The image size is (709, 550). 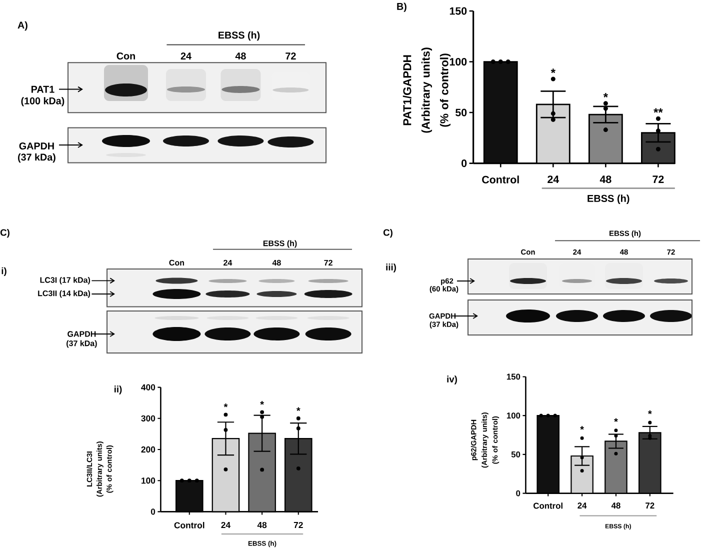 I want to click on text: LC3I (17 kDa), so click(x=65, y=280).